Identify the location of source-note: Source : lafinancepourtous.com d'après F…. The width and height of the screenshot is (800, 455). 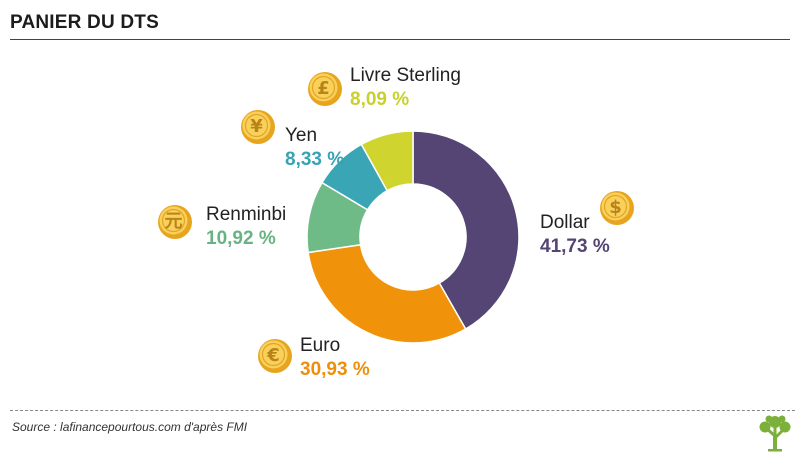
(130, 427).